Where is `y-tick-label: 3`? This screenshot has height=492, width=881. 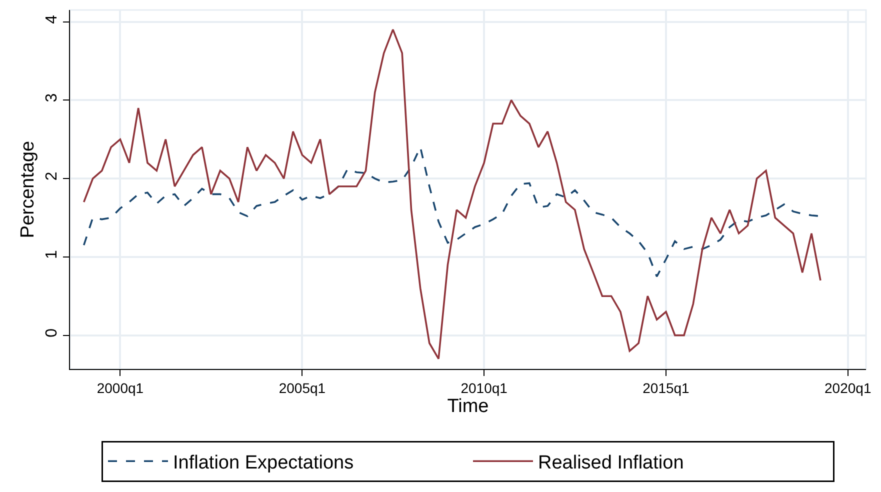
y-tick-label: 3 is located at coordinates (52, 97).